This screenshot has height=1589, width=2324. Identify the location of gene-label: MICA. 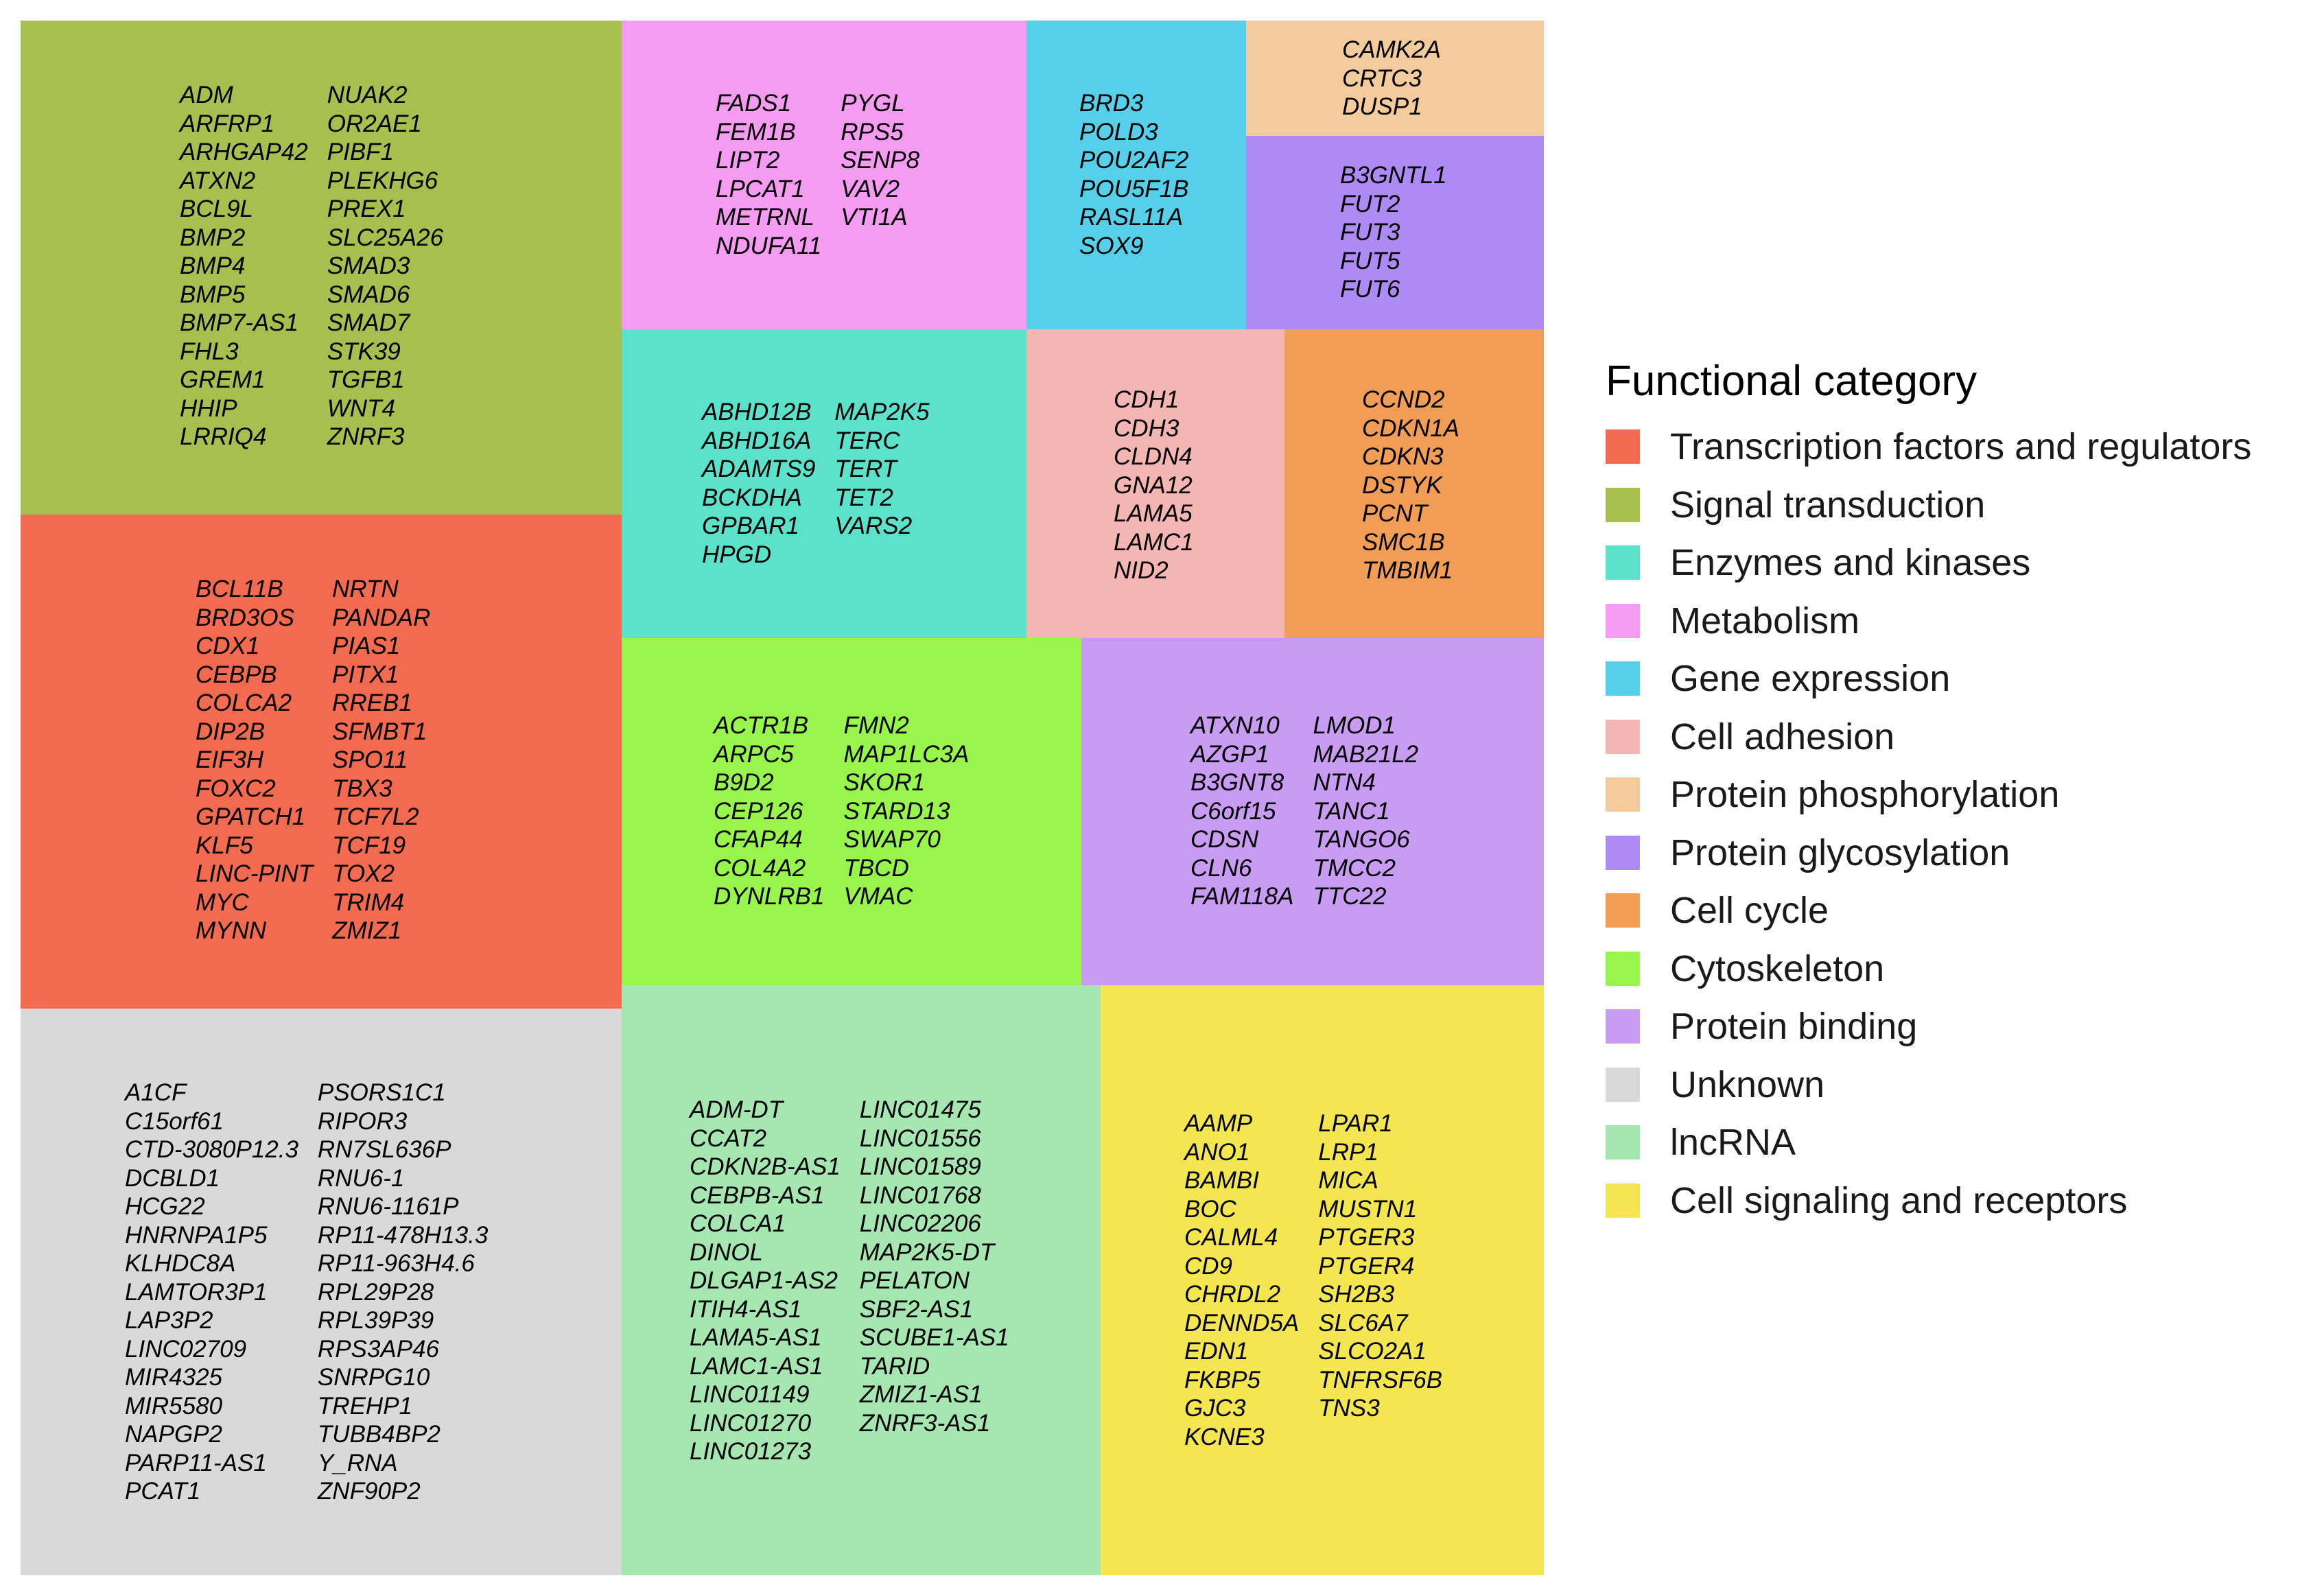
(1348, 1180).